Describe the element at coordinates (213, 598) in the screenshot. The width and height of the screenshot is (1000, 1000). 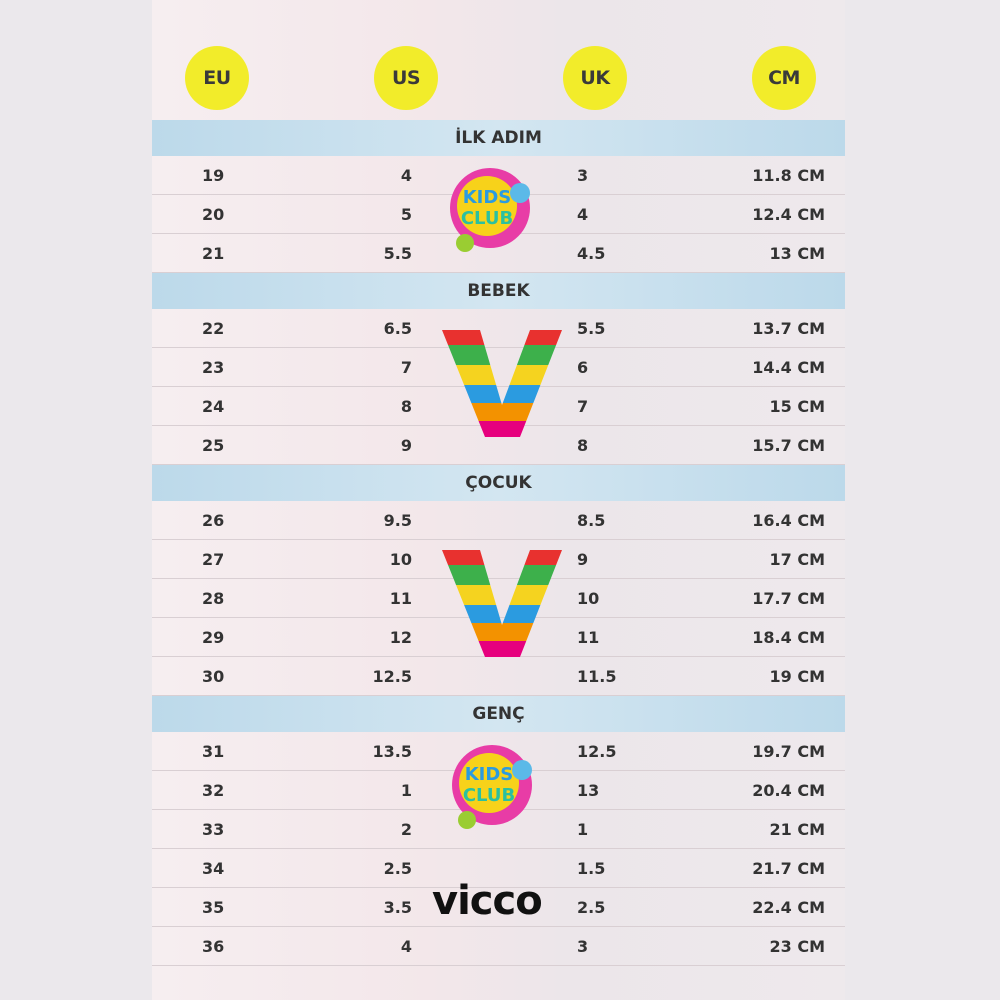
I see `cell-eu: 28` at that location.